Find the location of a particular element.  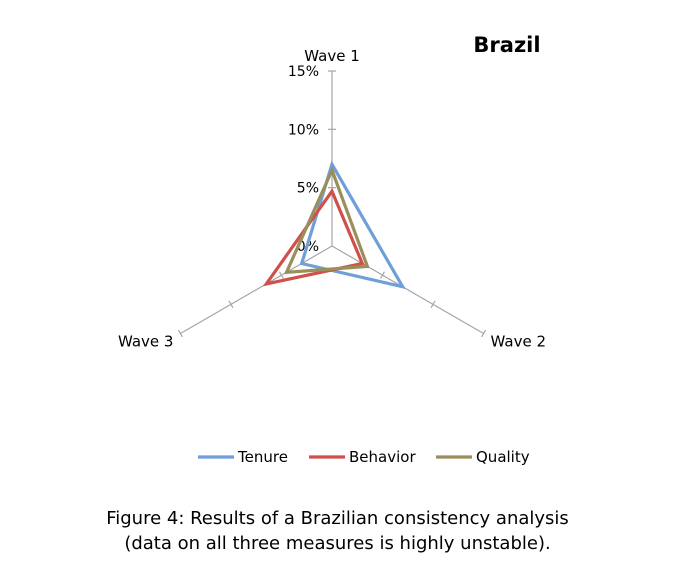

legend-label-quality: Quality is located at coordinates (503, 457).